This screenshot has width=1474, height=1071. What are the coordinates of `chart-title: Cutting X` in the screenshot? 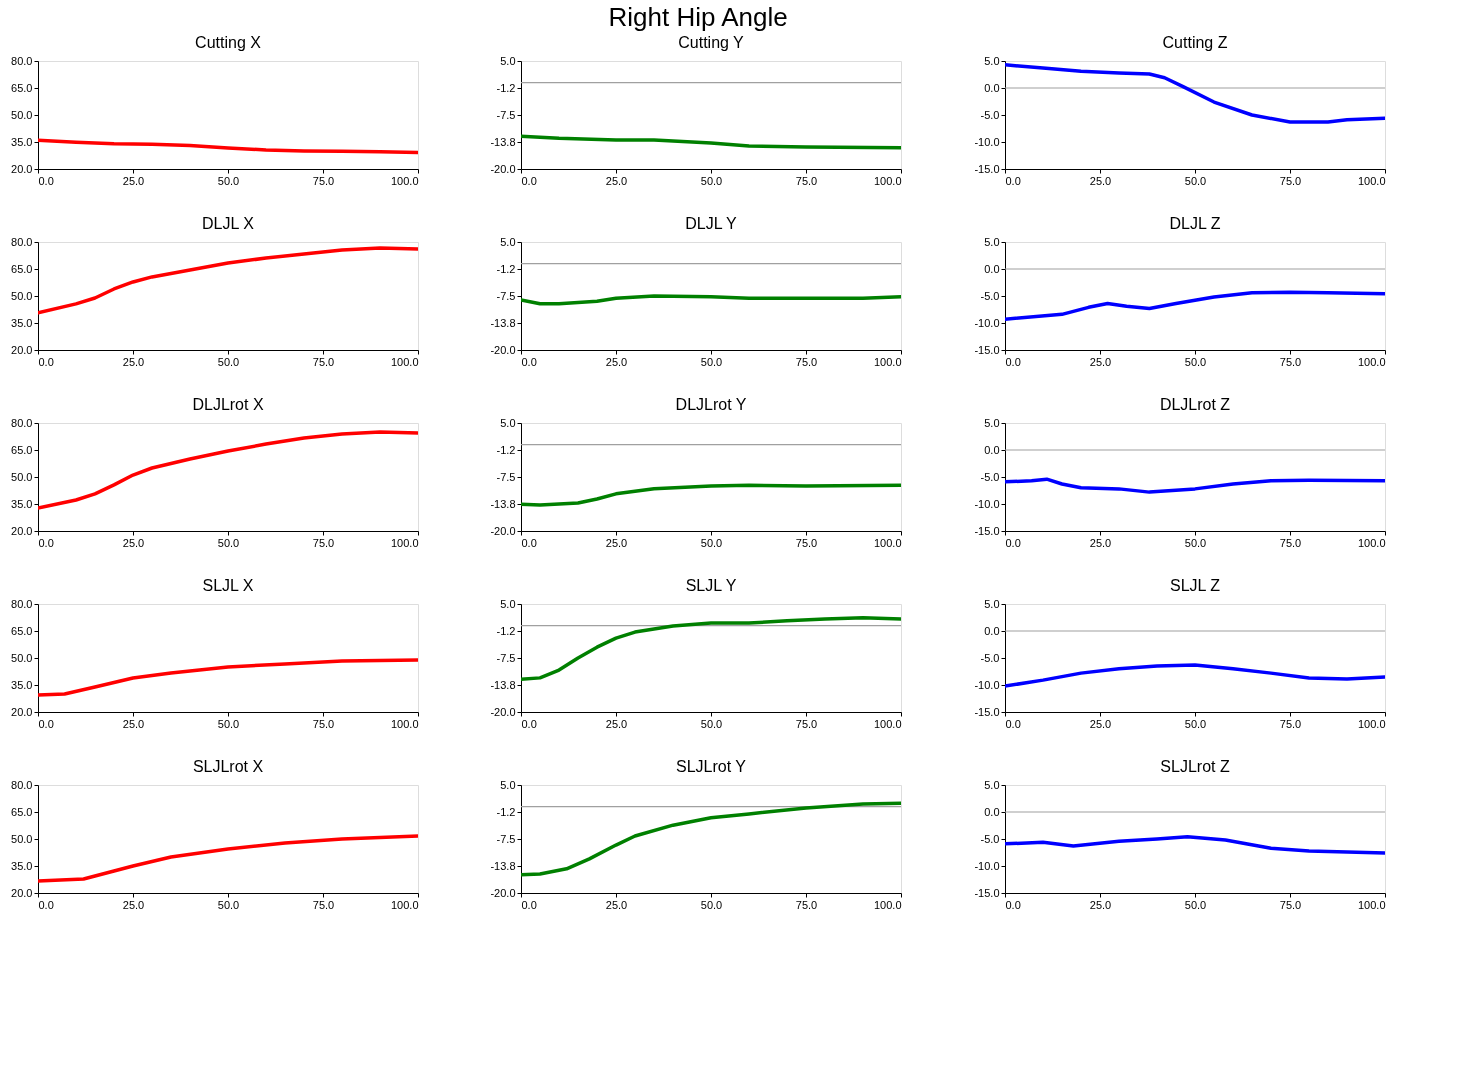 It's located at (228, 42).